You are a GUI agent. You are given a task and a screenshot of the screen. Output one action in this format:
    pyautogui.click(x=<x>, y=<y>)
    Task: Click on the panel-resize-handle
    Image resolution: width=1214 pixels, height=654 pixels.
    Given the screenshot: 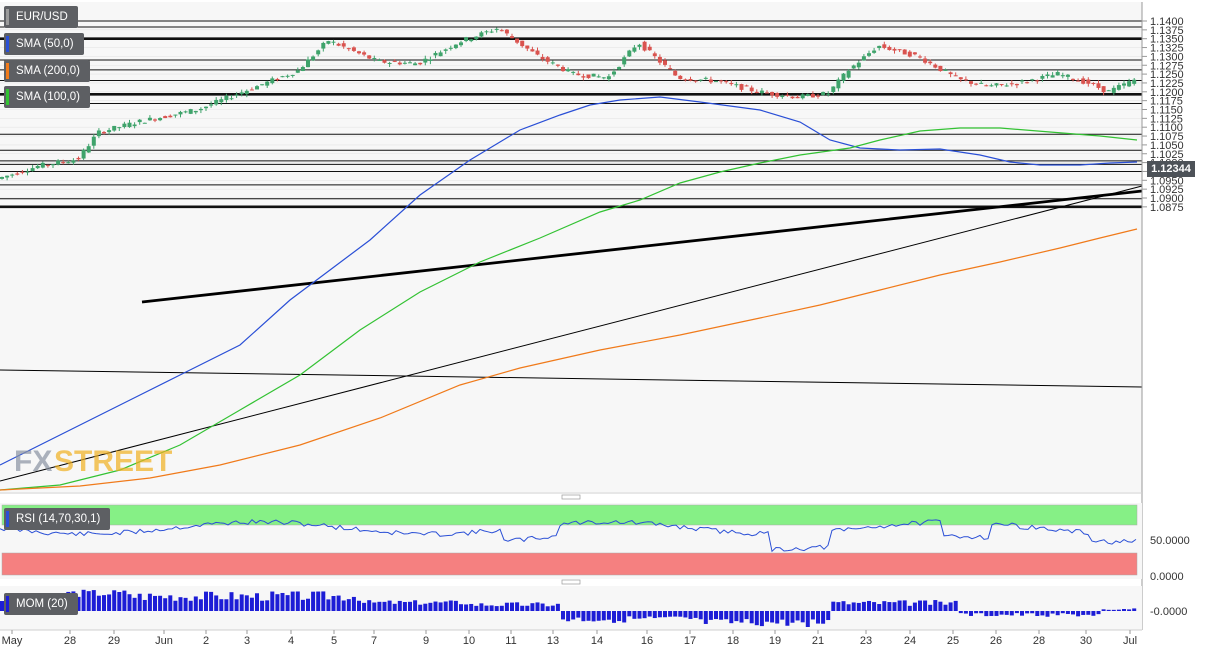 What is the action you would take?
    pyautogui.click(x=571, y=496)
    